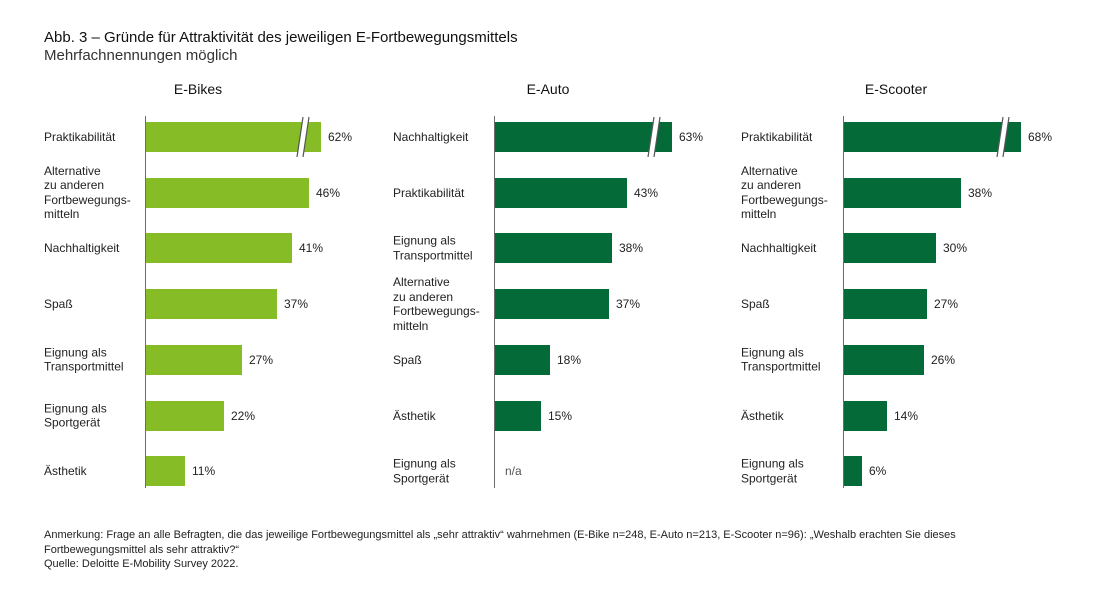 The image size is (1118, 607). I want to click on value-label: 6%, so click(878, 471).